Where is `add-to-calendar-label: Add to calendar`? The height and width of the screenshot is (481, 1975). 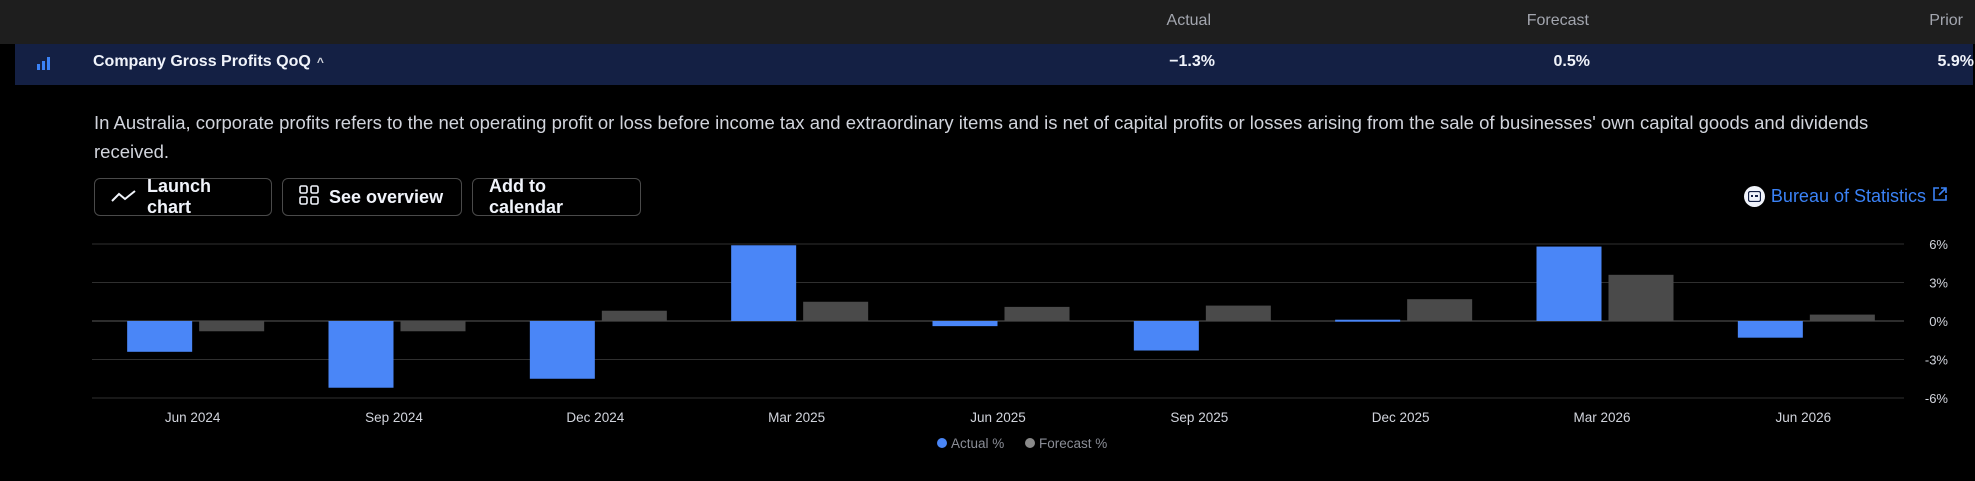
add-to-calendar-label: Add to calendar is located at coordinates (526, 196).